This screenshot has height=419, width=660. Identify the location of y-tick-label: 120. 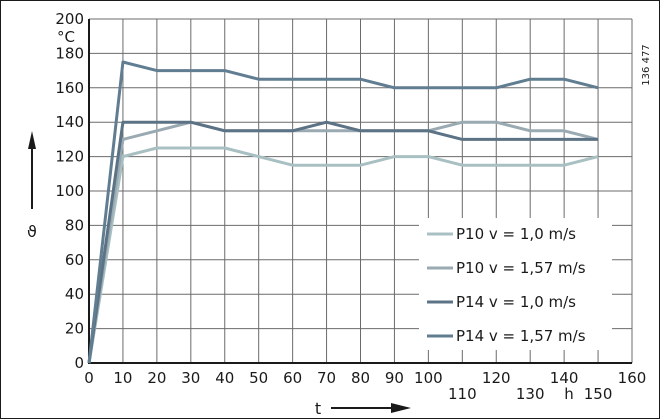
(69, 157).